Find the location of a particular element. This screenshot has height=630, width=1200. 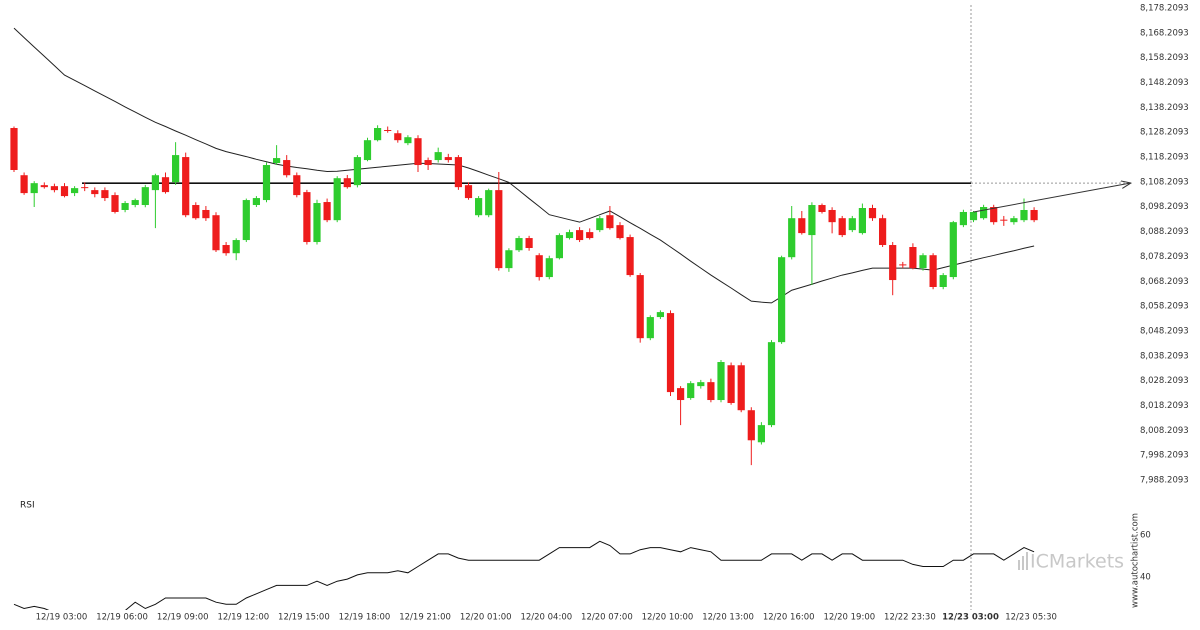

y-tick-label: 7,998.2093 is located at coordinates (1164, 456).